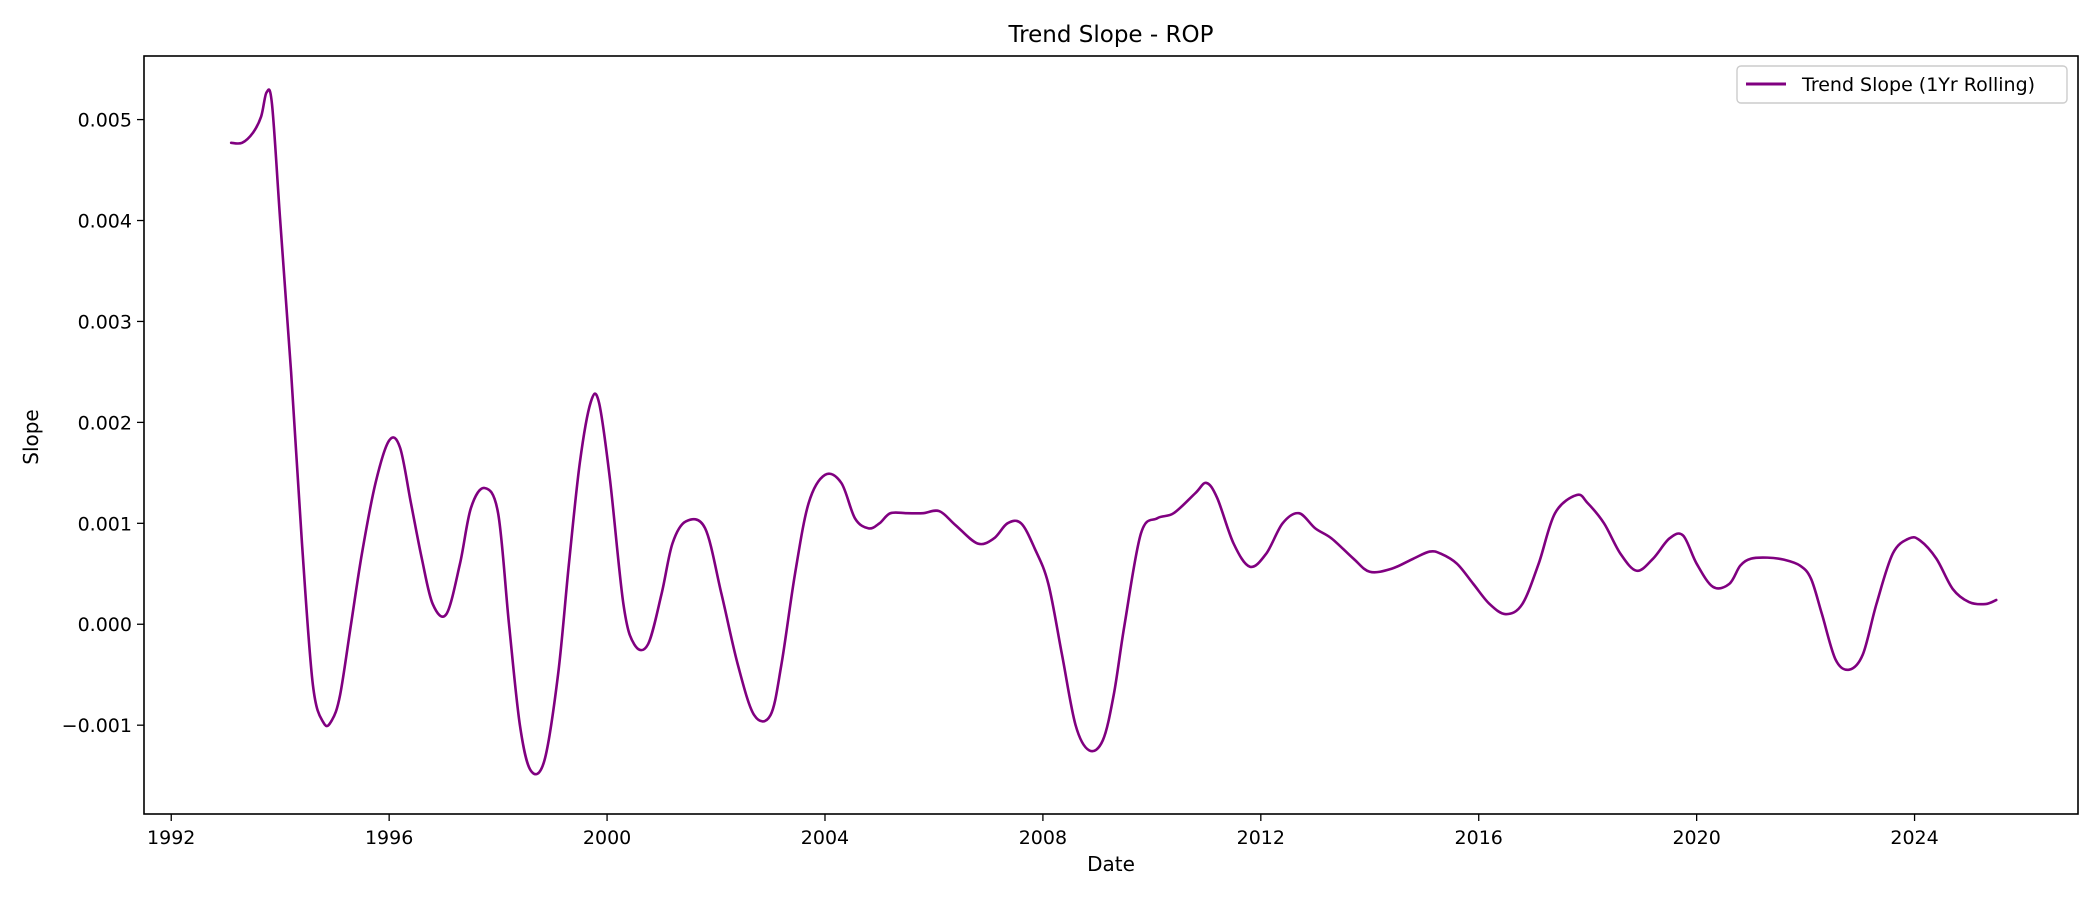 The height and width of the screenshot is (900, 2100). Describe the element at coordinates (171, 838) in the screenshot. I see `x-tick-label: 1992` at that location.